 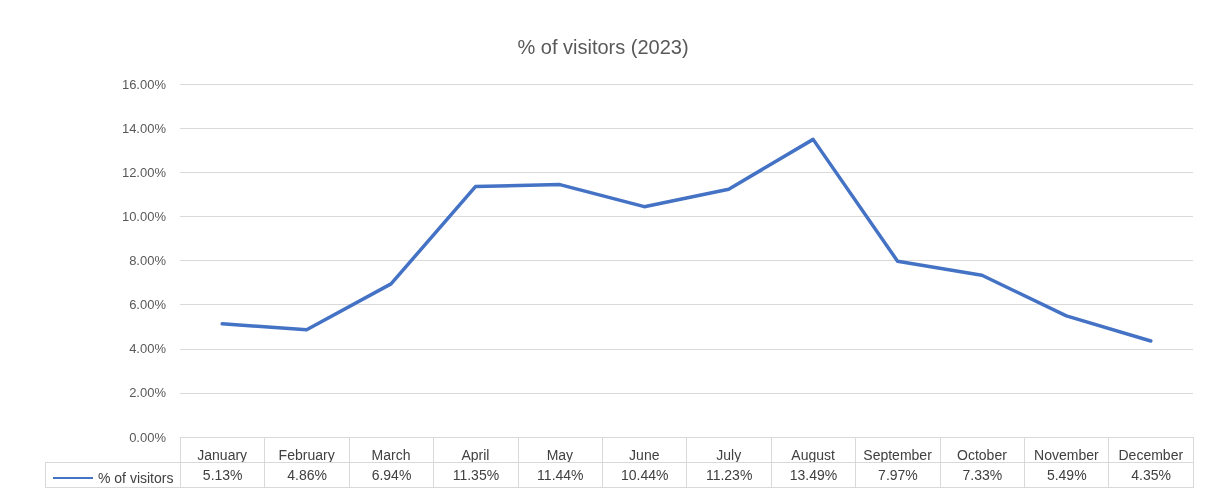 What do you see at coordinates (222, 475) in the screenshot?
I see `data-label: 5.13%` at bounding box center [222, 475].